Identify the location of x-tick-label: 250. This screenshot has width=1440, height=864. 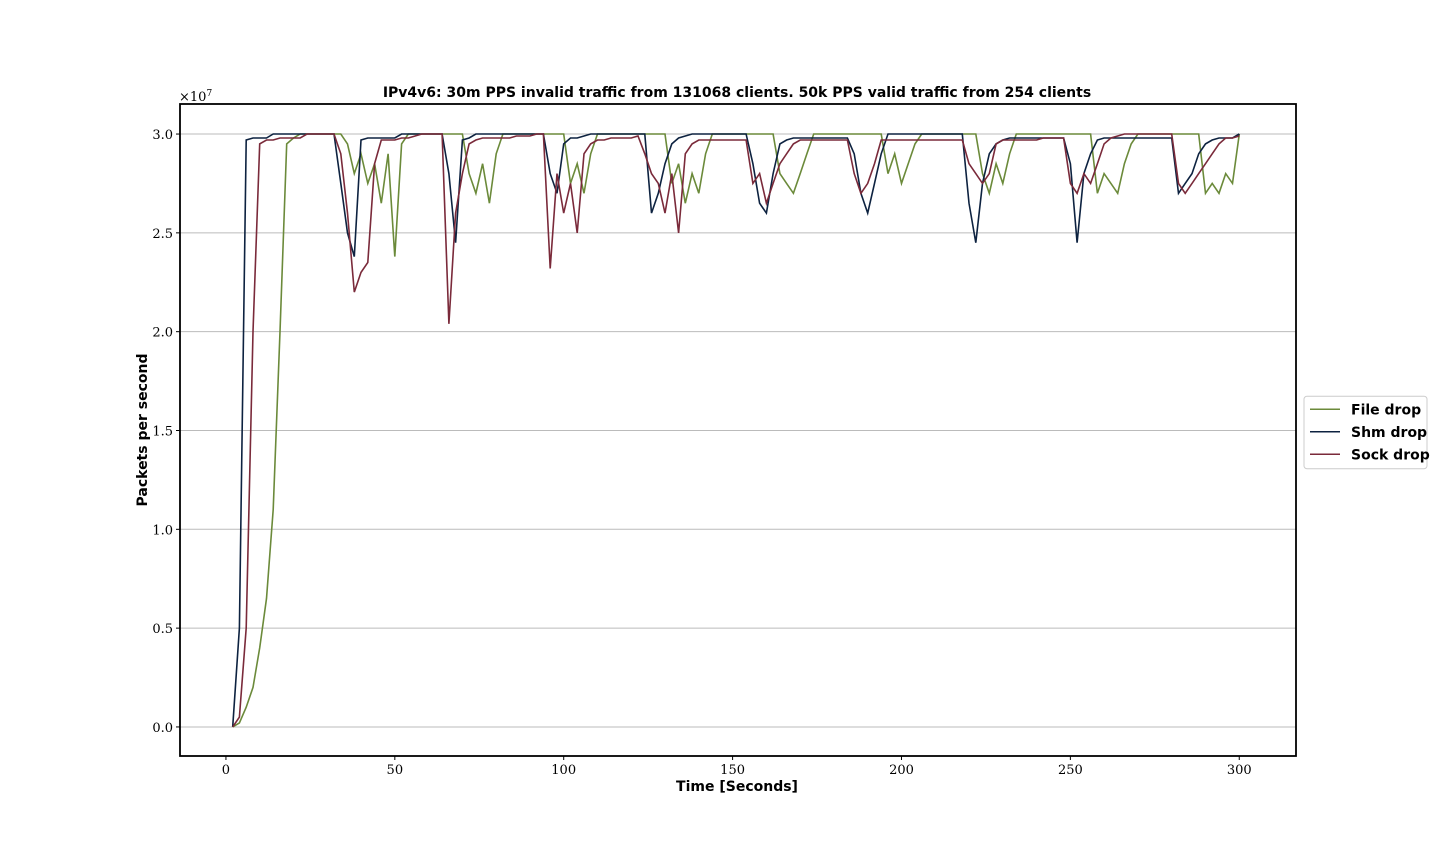
(1070, 770).